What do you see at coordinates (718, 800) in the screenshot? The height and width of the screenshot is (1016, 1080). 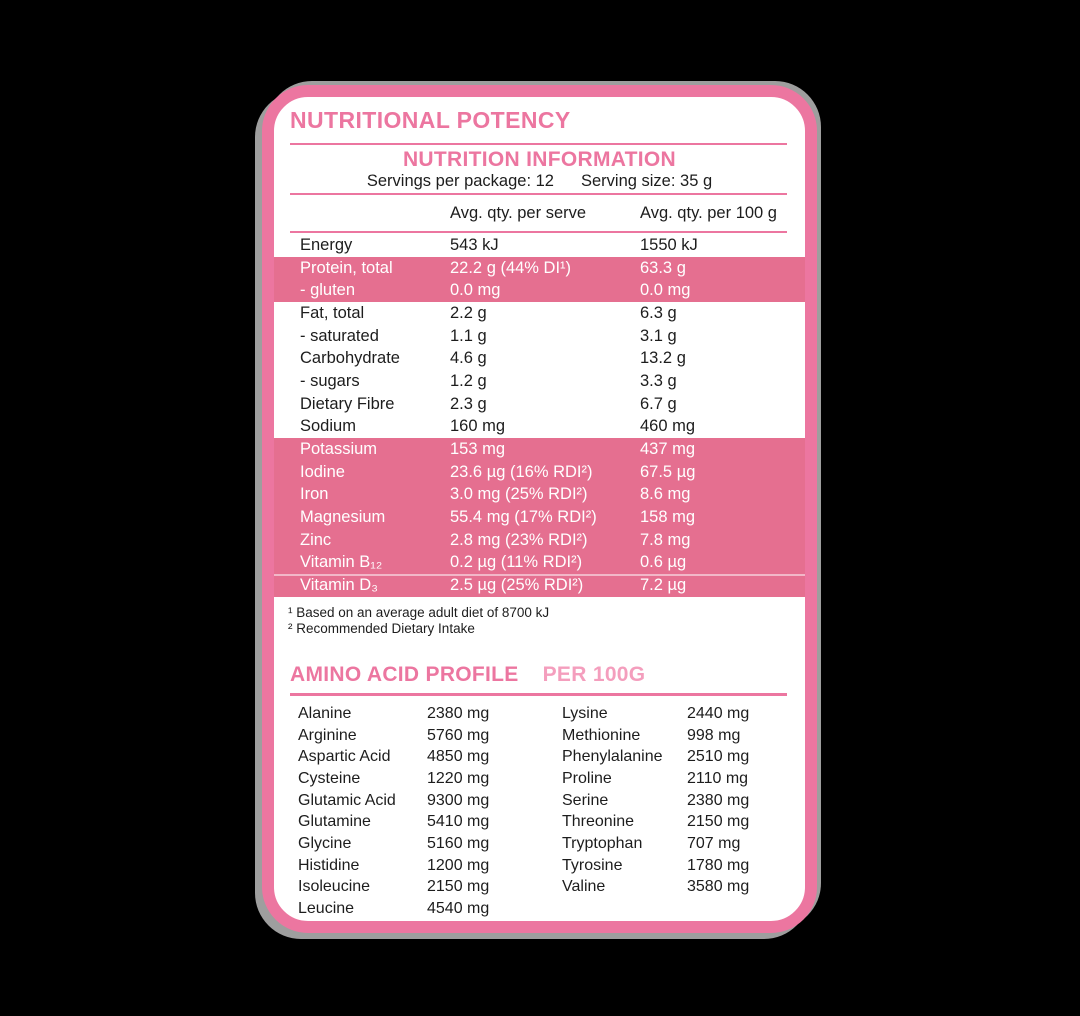 I see `amino-acid-value: 2380 mg` at bounding box center [718, 800].